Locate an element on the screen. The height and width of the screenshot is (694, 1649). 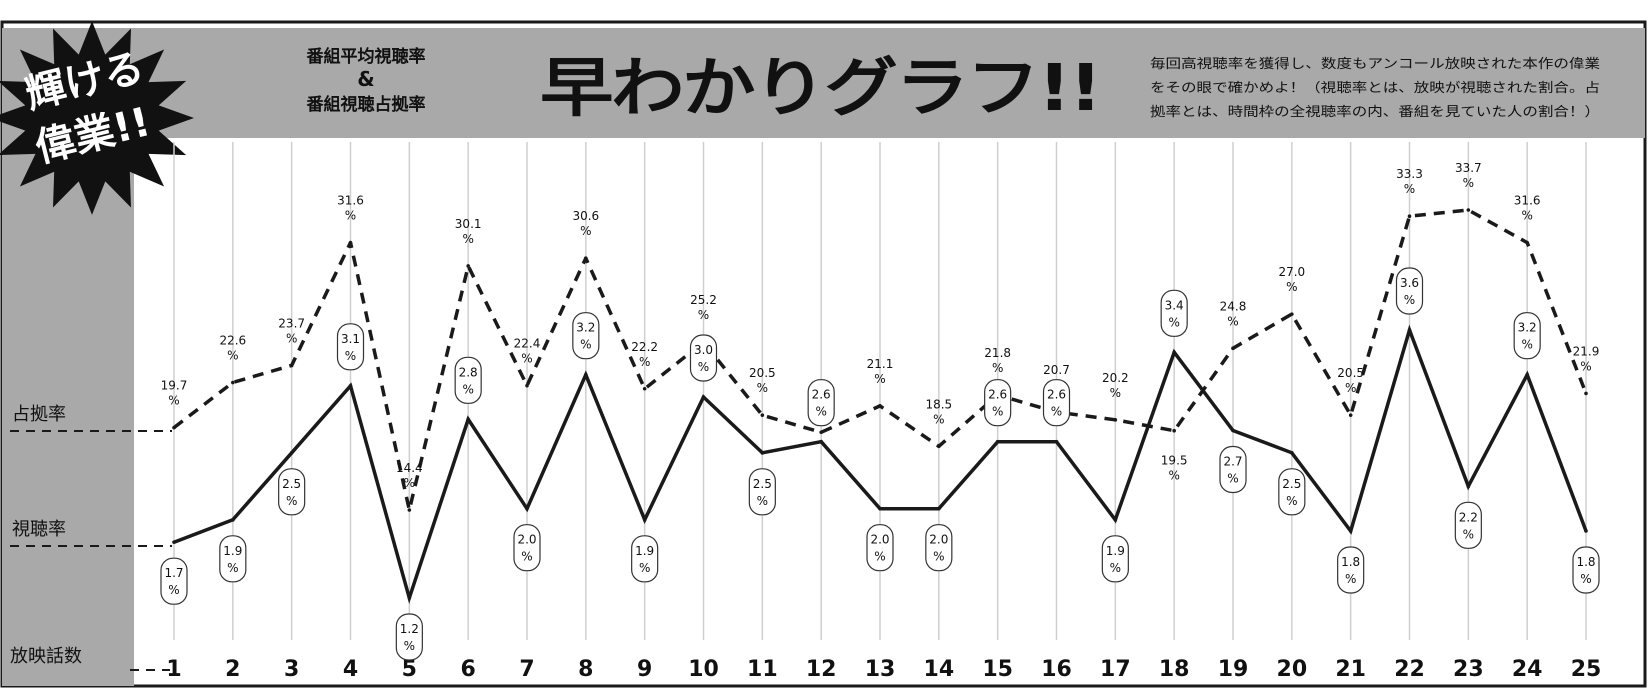
data-label-rating: 1.8 is located at coordinates (1585, 562).